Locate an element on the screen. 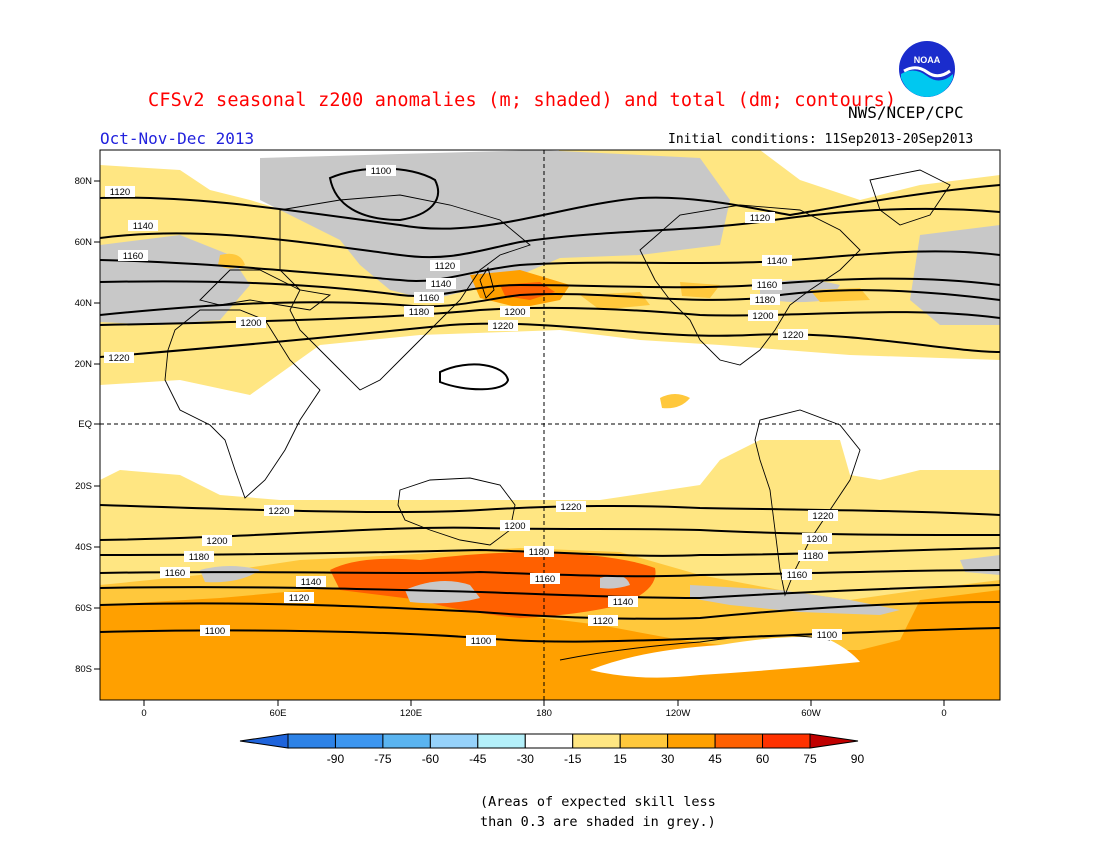 This screenshot has width=1100, height=850. contour-1100-sh is located at coordinates (550, 635).